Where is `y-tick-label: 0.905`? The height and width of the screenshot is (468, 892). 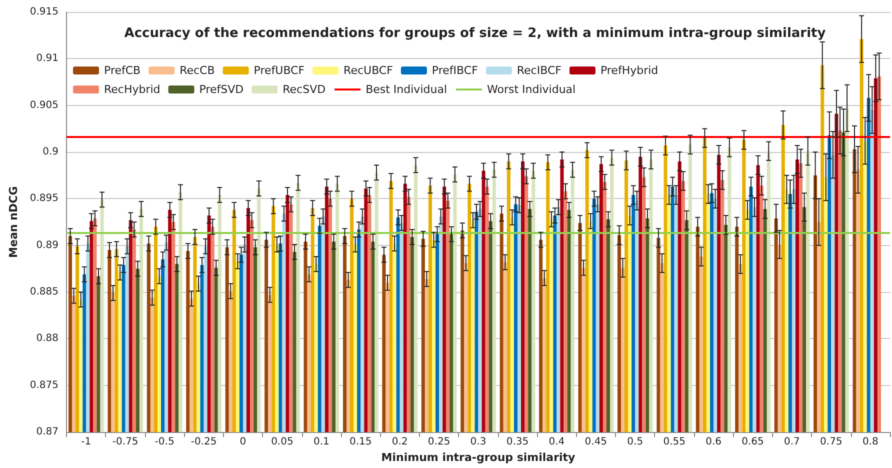 y-tick-label: 0.905 is located at coordinates (44, 105).